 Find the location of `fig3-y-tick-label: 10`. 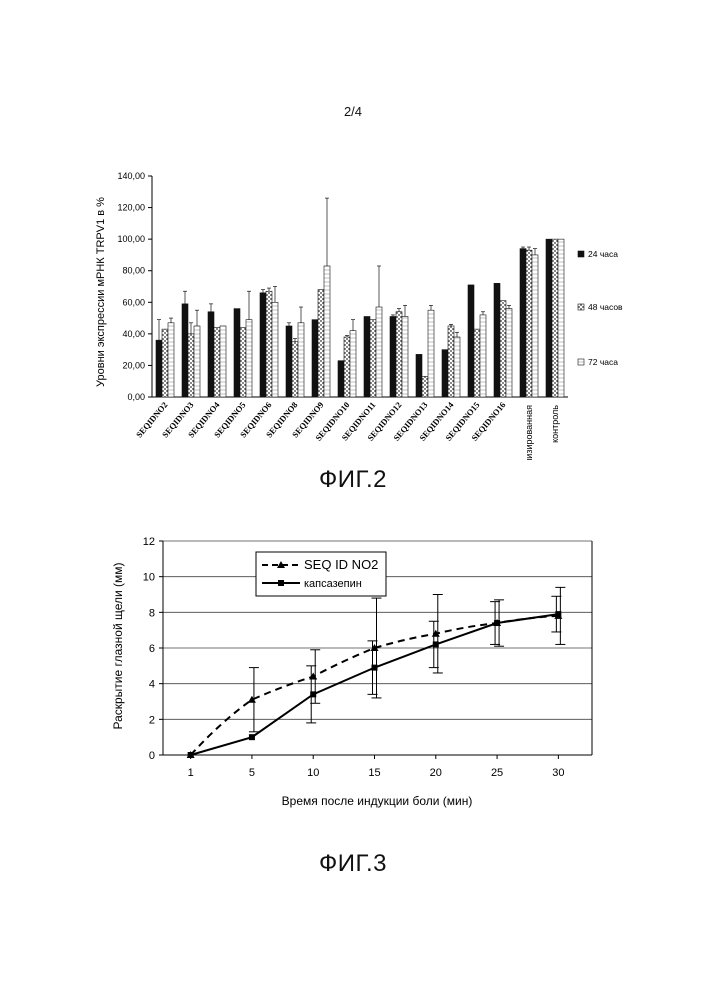

fig3-y-tick-label: 10 is located at coordinates (149, 578).